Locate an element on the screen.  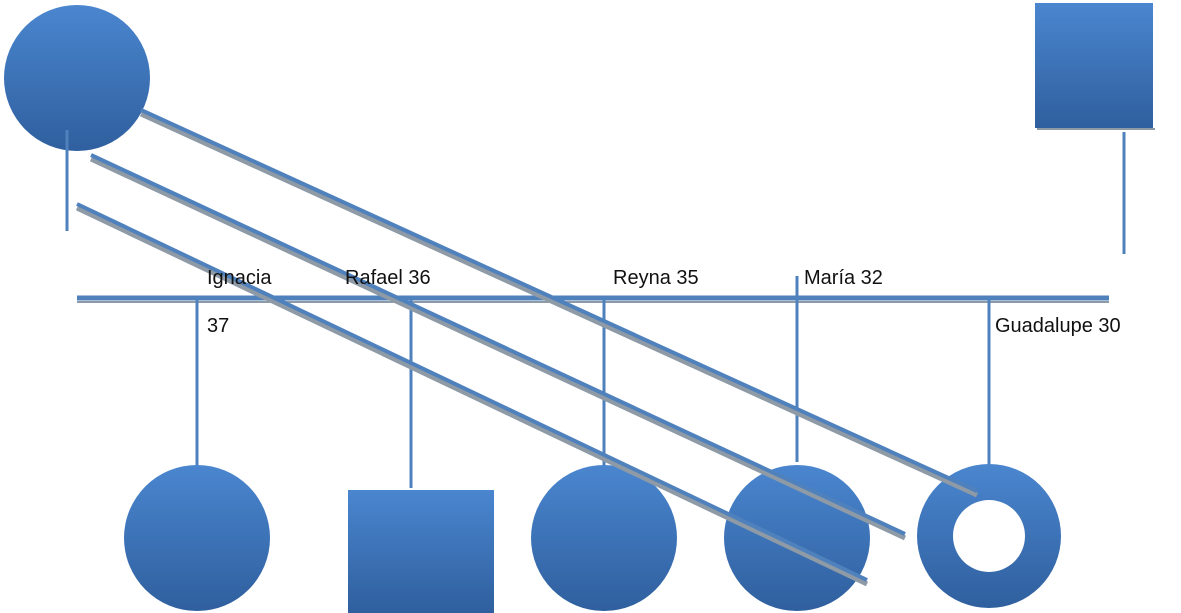
father-square-icon is located at coordinates (1094, 65).